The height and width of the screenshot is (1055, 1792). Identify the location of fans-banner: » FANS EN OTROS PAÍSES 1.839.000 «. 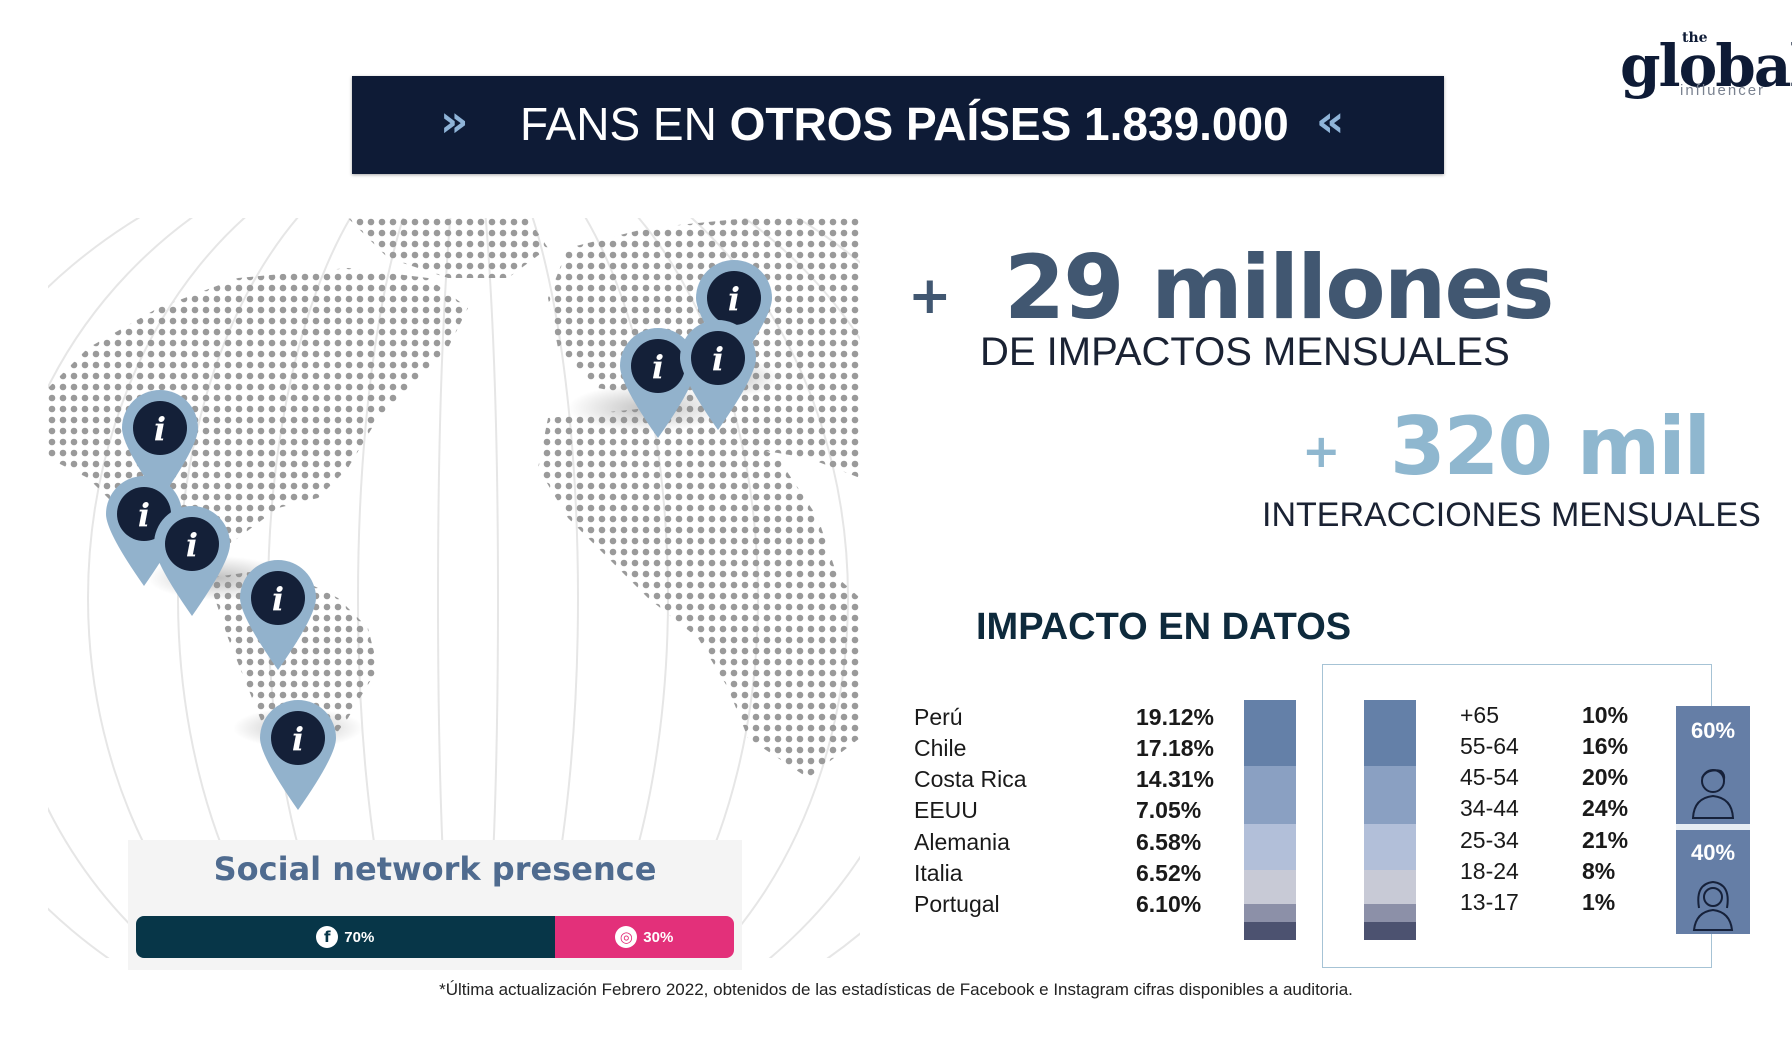
(898, 125).